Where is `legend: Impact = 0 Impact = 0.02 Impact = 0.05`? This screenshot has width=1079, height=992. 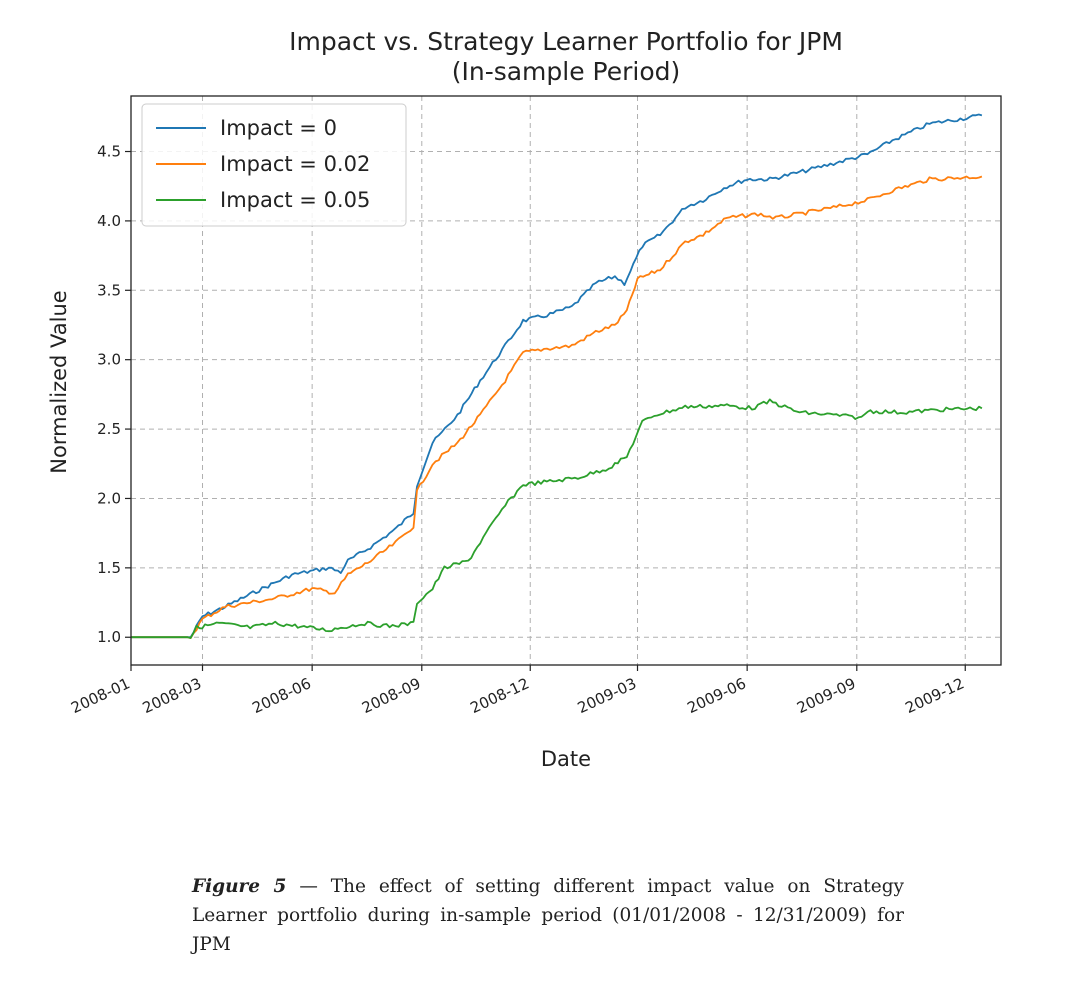
legend: Impact = 0 Impact = 0.02 Impact = 0.05 is located at coordinates (274, 165).